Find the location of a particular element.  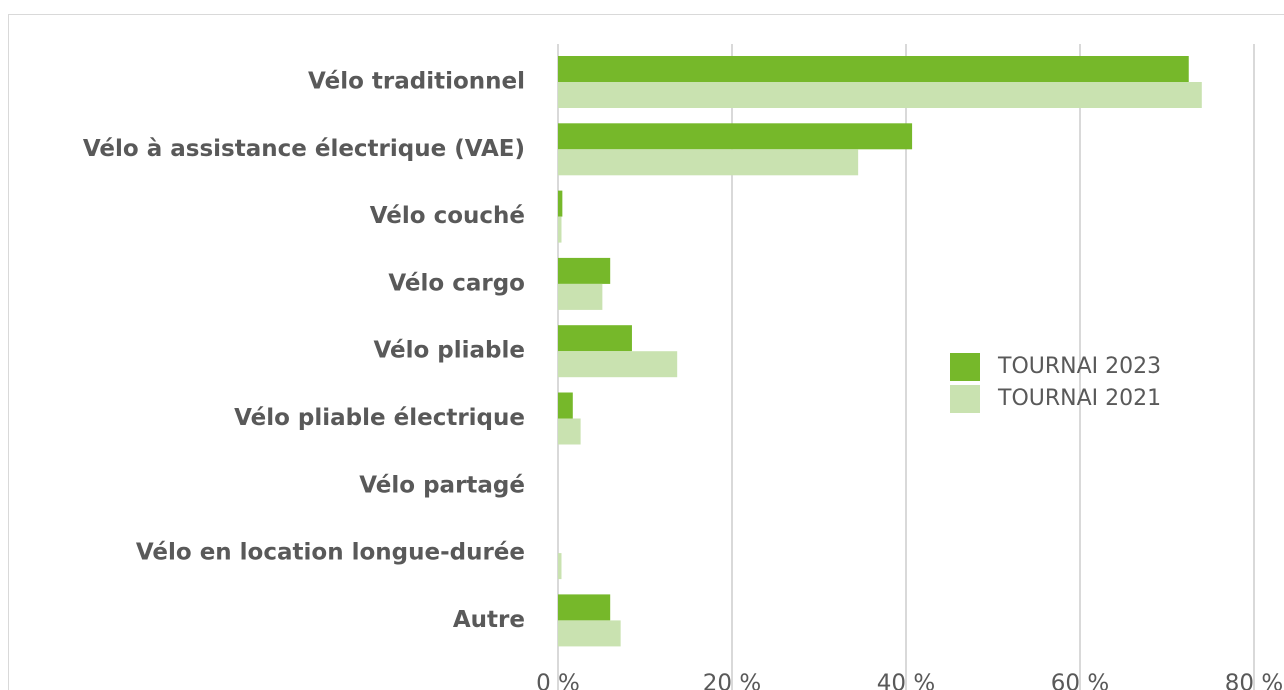

y-tick-label: Vélo en location longue-durée is located at coordinates (330, 553).